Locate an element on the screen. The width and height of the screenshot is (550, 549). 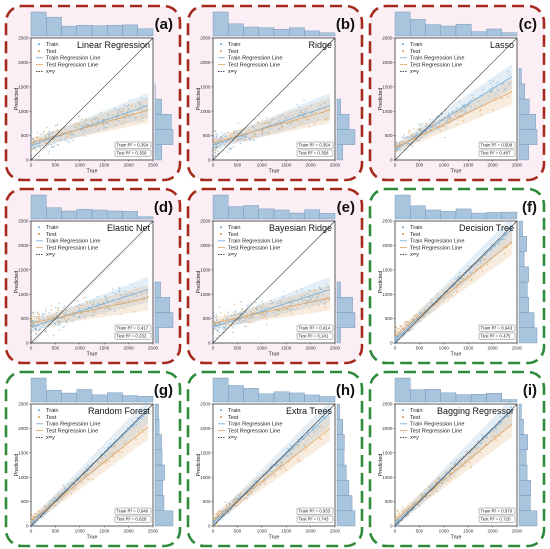
x-tick-label: 2000 is located at coordinates (310, 348).